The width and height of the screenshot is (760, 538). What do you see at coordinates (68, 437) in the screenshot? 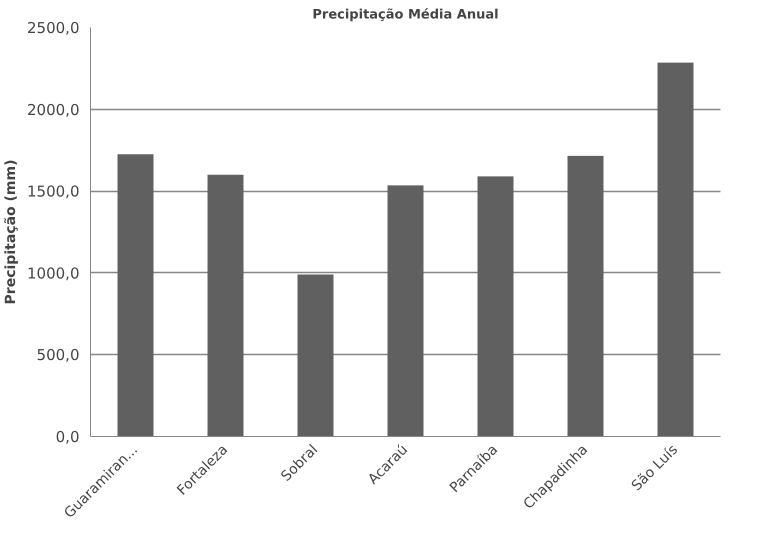
I see `y-tick-label: 0,0` at bounding box center [68, 437].